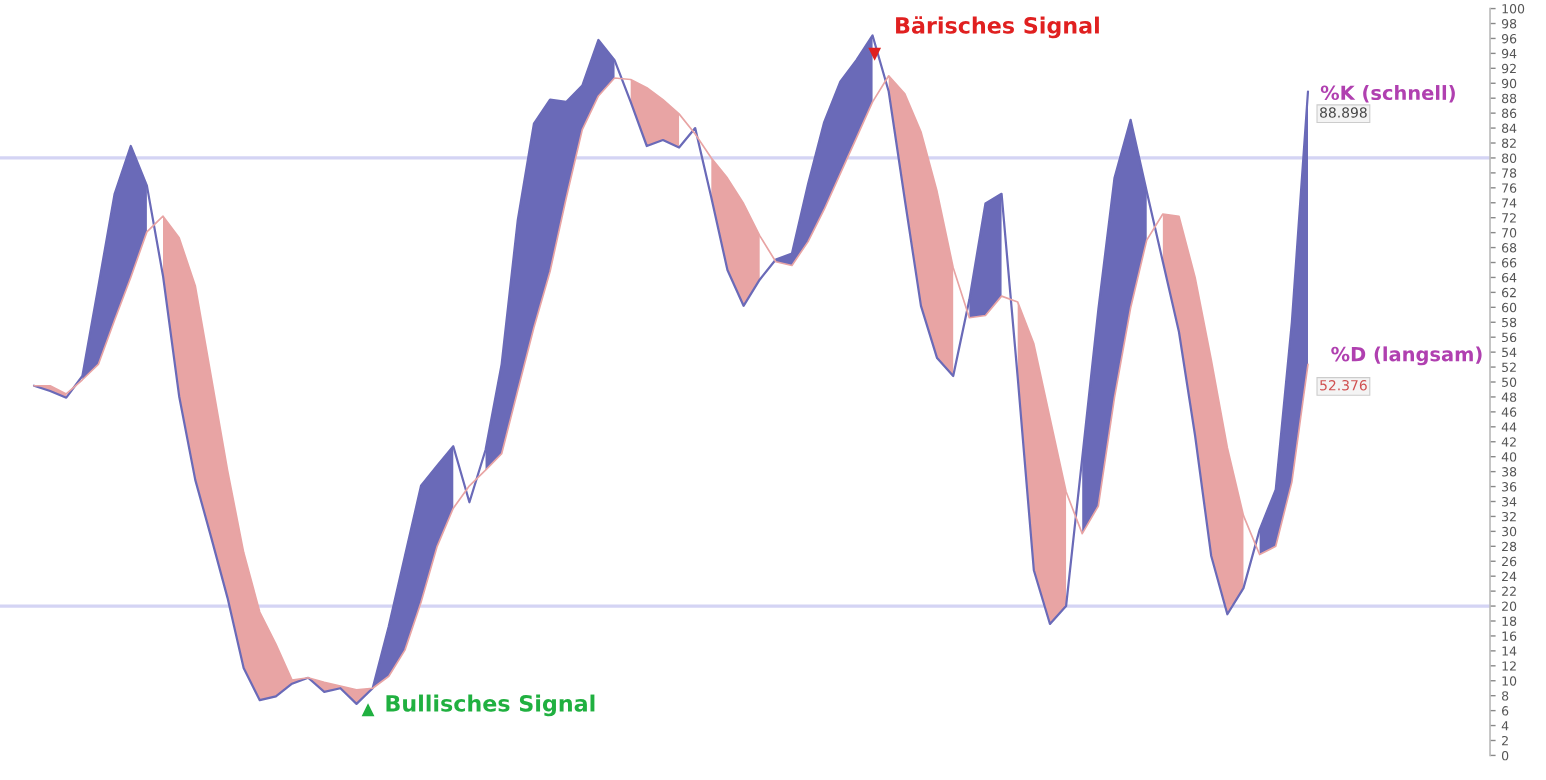 Image resolution: width=1546 pixels, height=780 pixels. I want to click on annotation: Bullisches Signal, so click(490, 705).